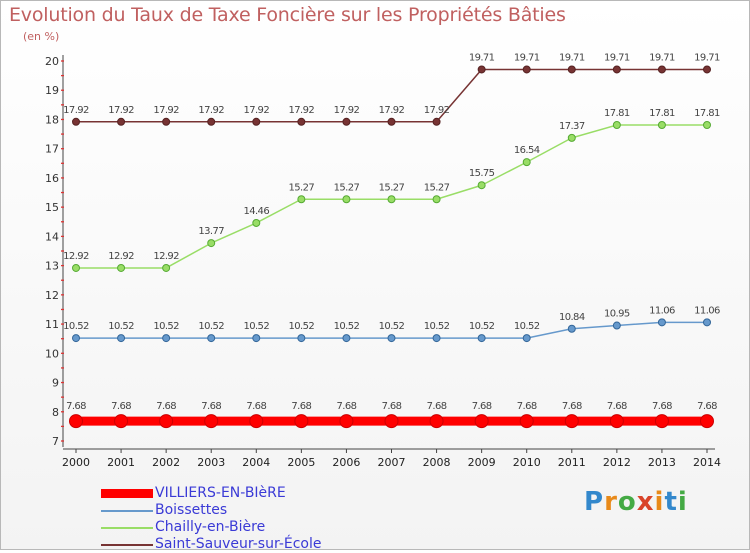 The width and height of the screenshot is (750, 553). I want to click on x-tick-label: 2007, so click(392, 462).